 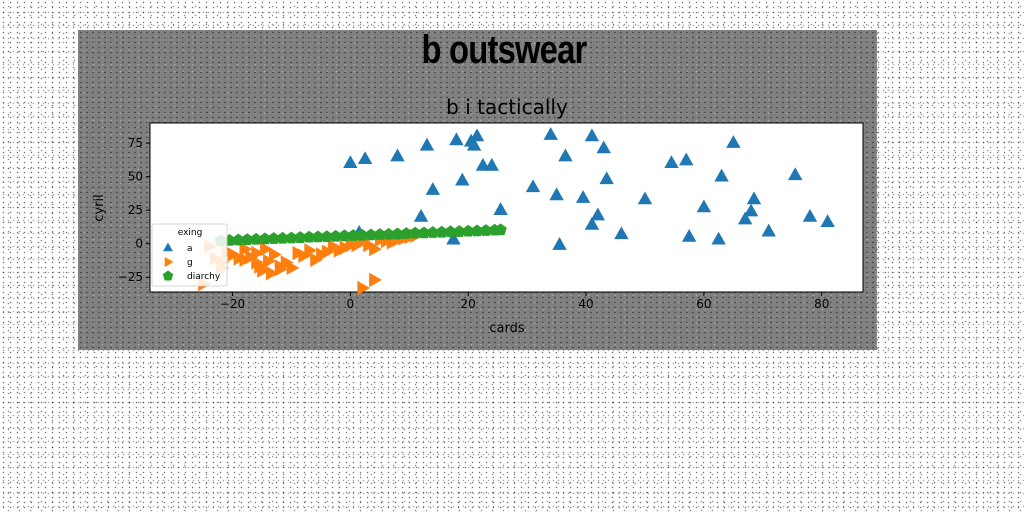 I want to click on x-tick-label: 80, so click(x=821, y=304).